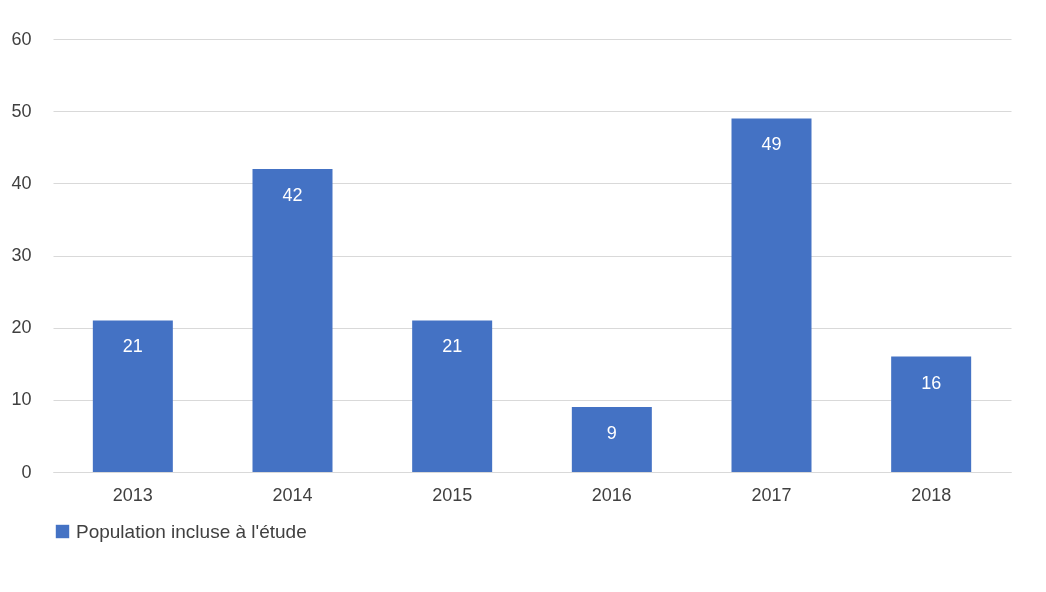 The height and width of the screenshot is (592, 1046). Describe the element at coordinates (771, 144) in the screenshot. I see `data-label: 49` at that location.